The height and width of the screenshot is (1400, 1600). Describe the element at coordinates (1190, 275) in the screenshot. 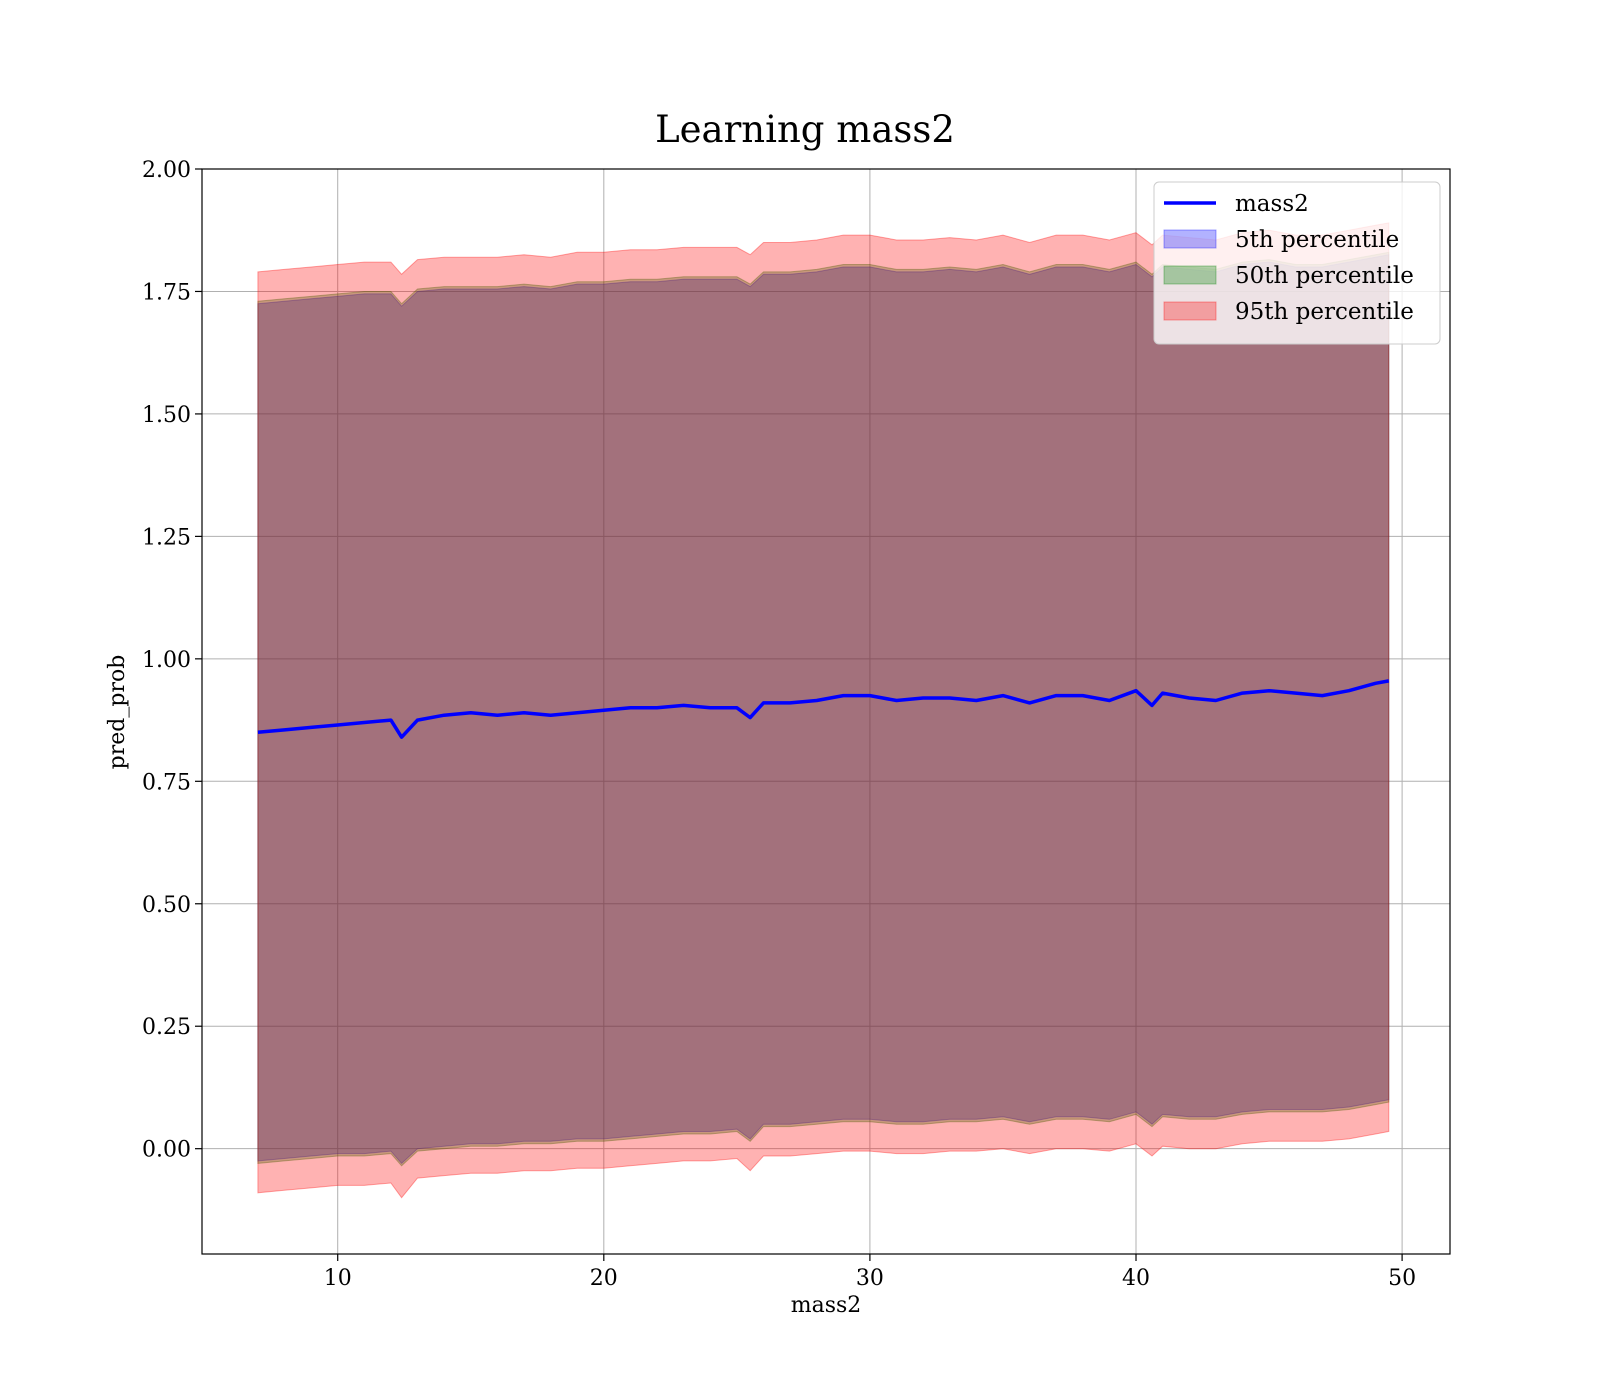

I see `legend-swatch-50th-percentile` at that location.